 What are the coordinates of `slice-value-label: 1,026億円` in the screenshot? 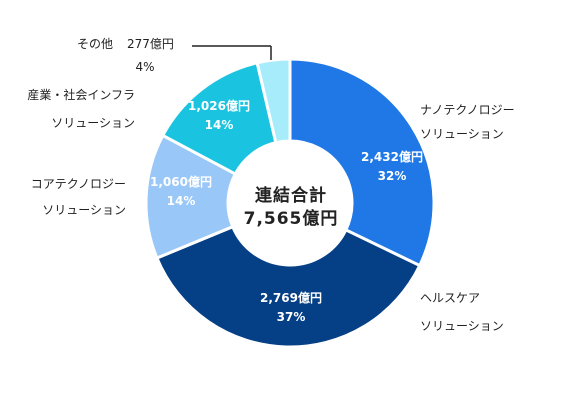 It's located at (219, 105).